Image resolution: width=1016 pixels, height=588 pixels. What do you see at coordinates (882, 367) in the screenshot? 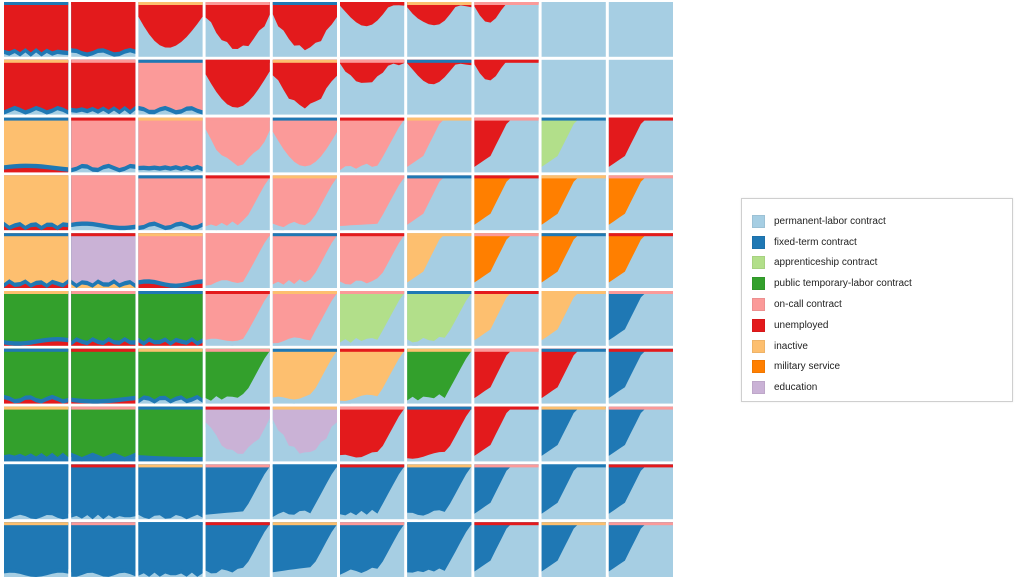
I see `legend-item: military service` at bounding box center [882, 367].